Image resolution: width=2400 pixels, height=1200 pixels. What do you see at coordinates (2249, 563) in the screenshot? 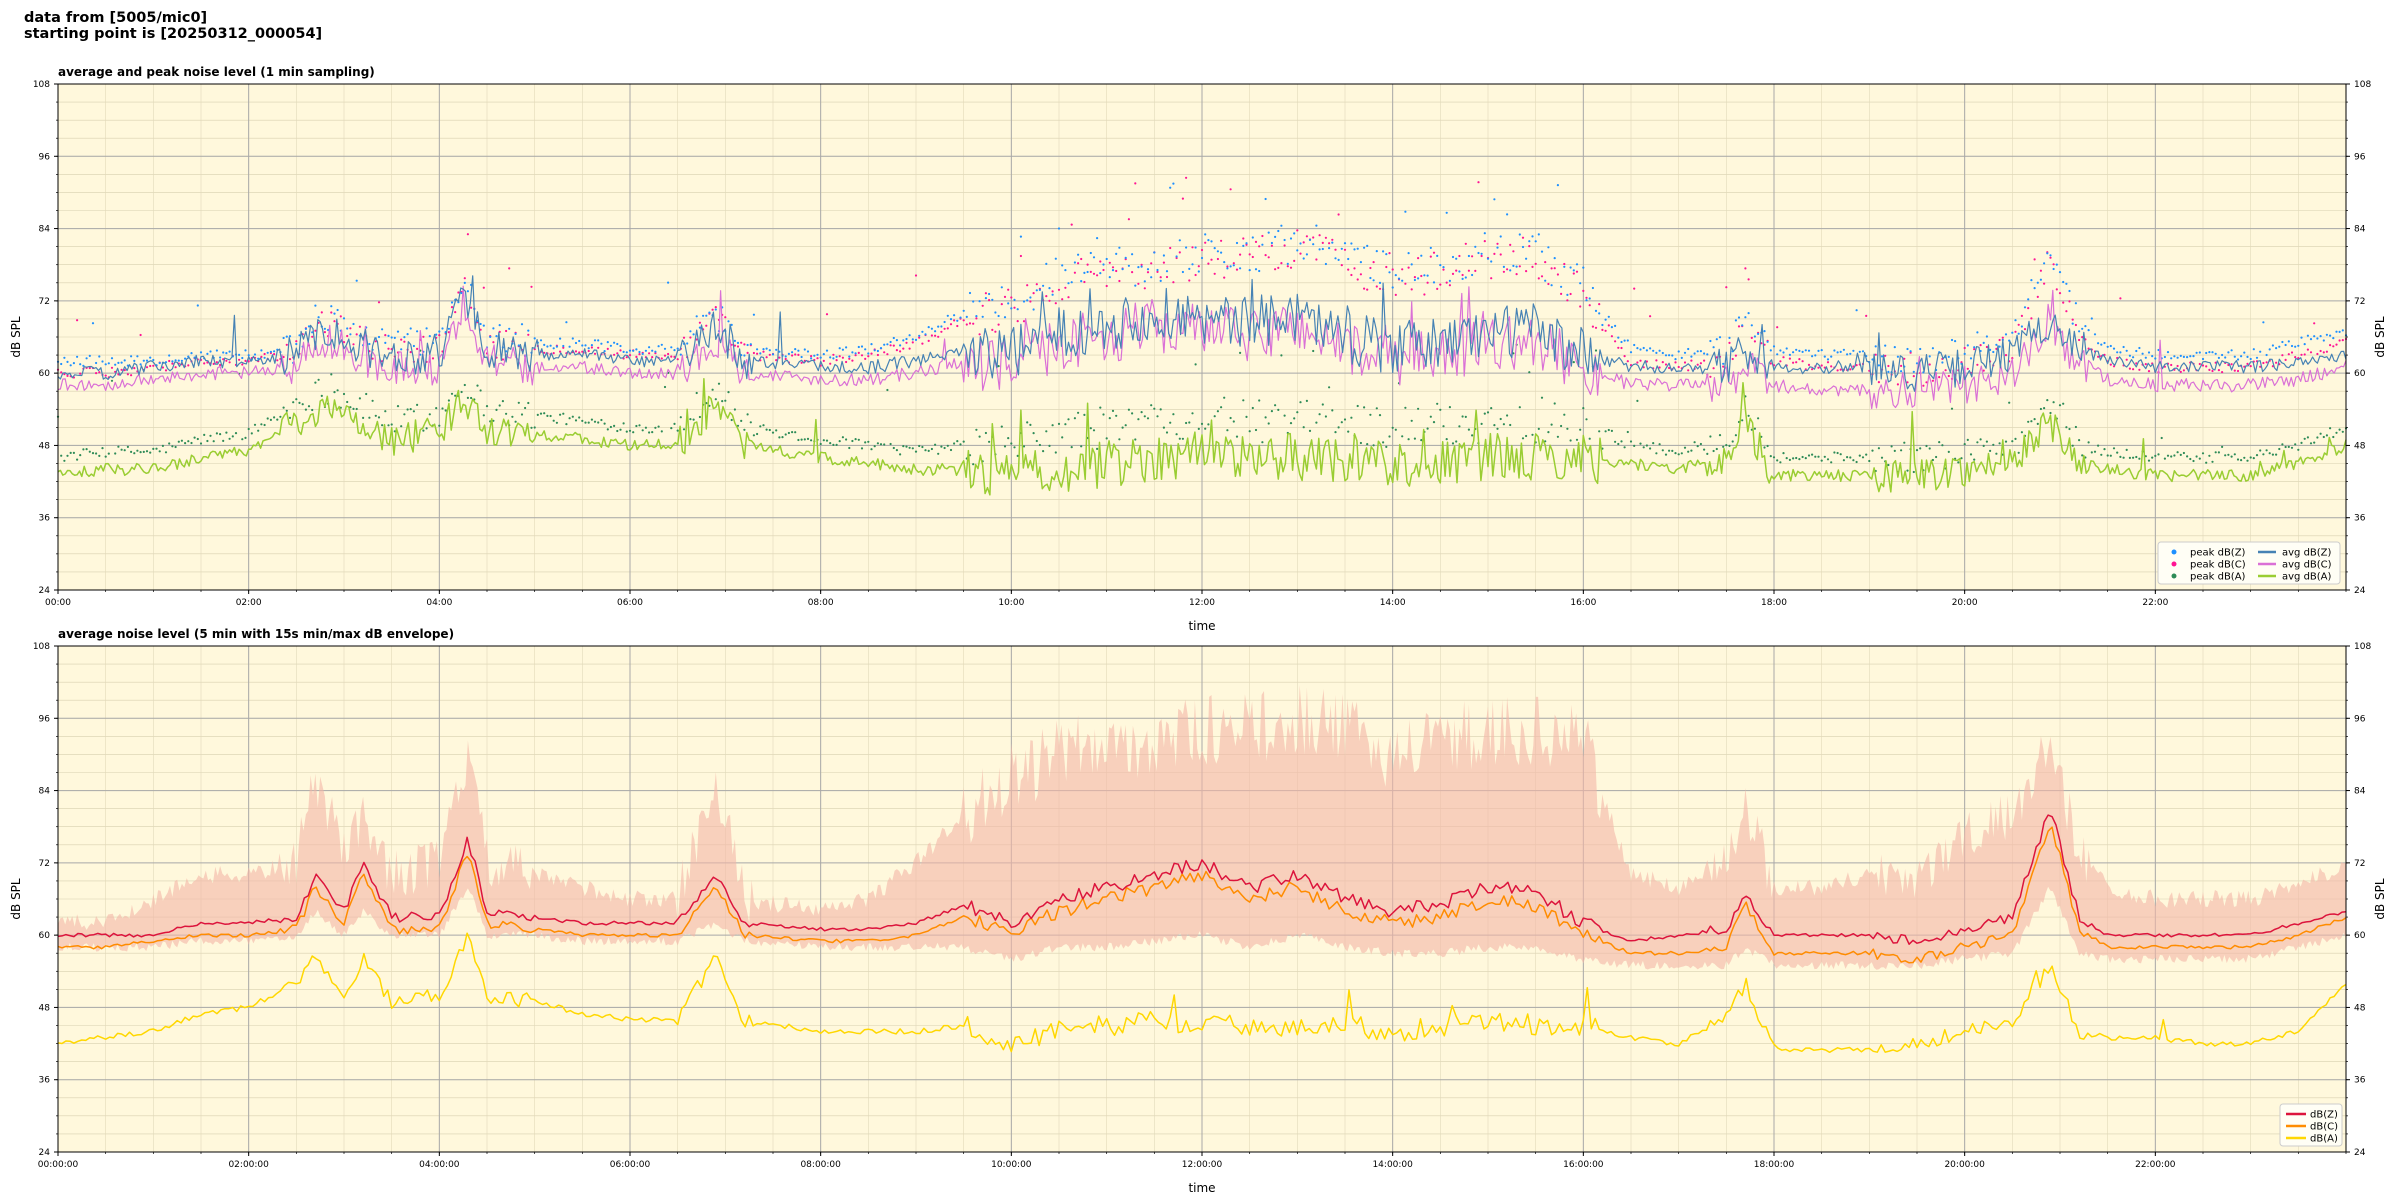
I see `legend-box` at bounding box center [2249, 563].